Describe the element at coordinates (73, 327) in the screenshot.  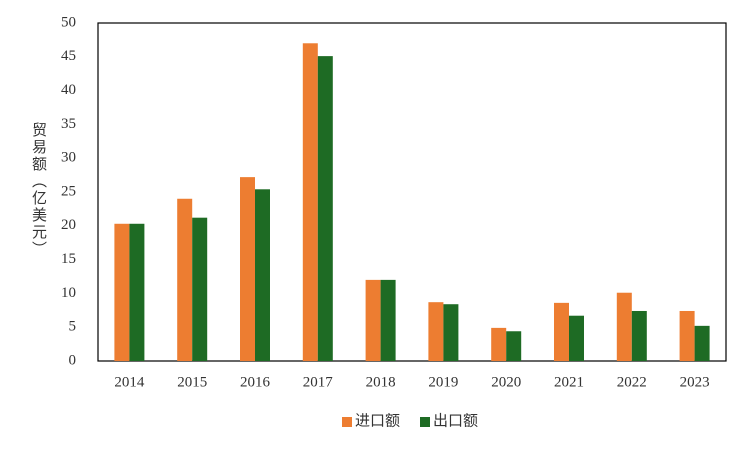
I see `y-tick-label: 5` at that location.